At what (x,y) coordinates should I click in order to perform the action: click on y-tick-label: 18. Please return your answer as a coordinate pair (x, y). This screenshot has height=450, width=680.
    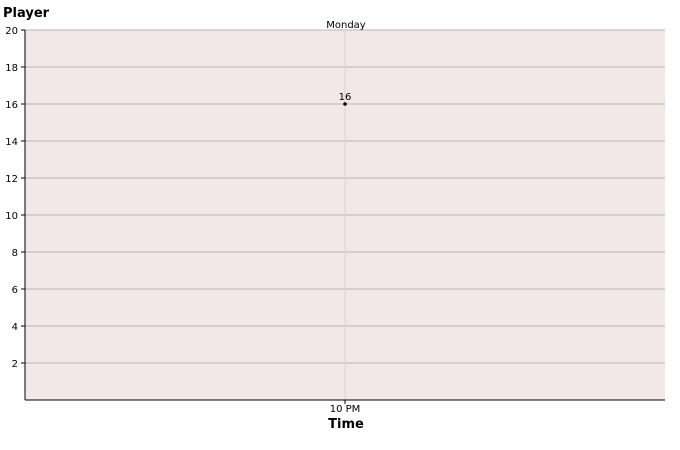
    Looking at the image, I should click on (11, 68).